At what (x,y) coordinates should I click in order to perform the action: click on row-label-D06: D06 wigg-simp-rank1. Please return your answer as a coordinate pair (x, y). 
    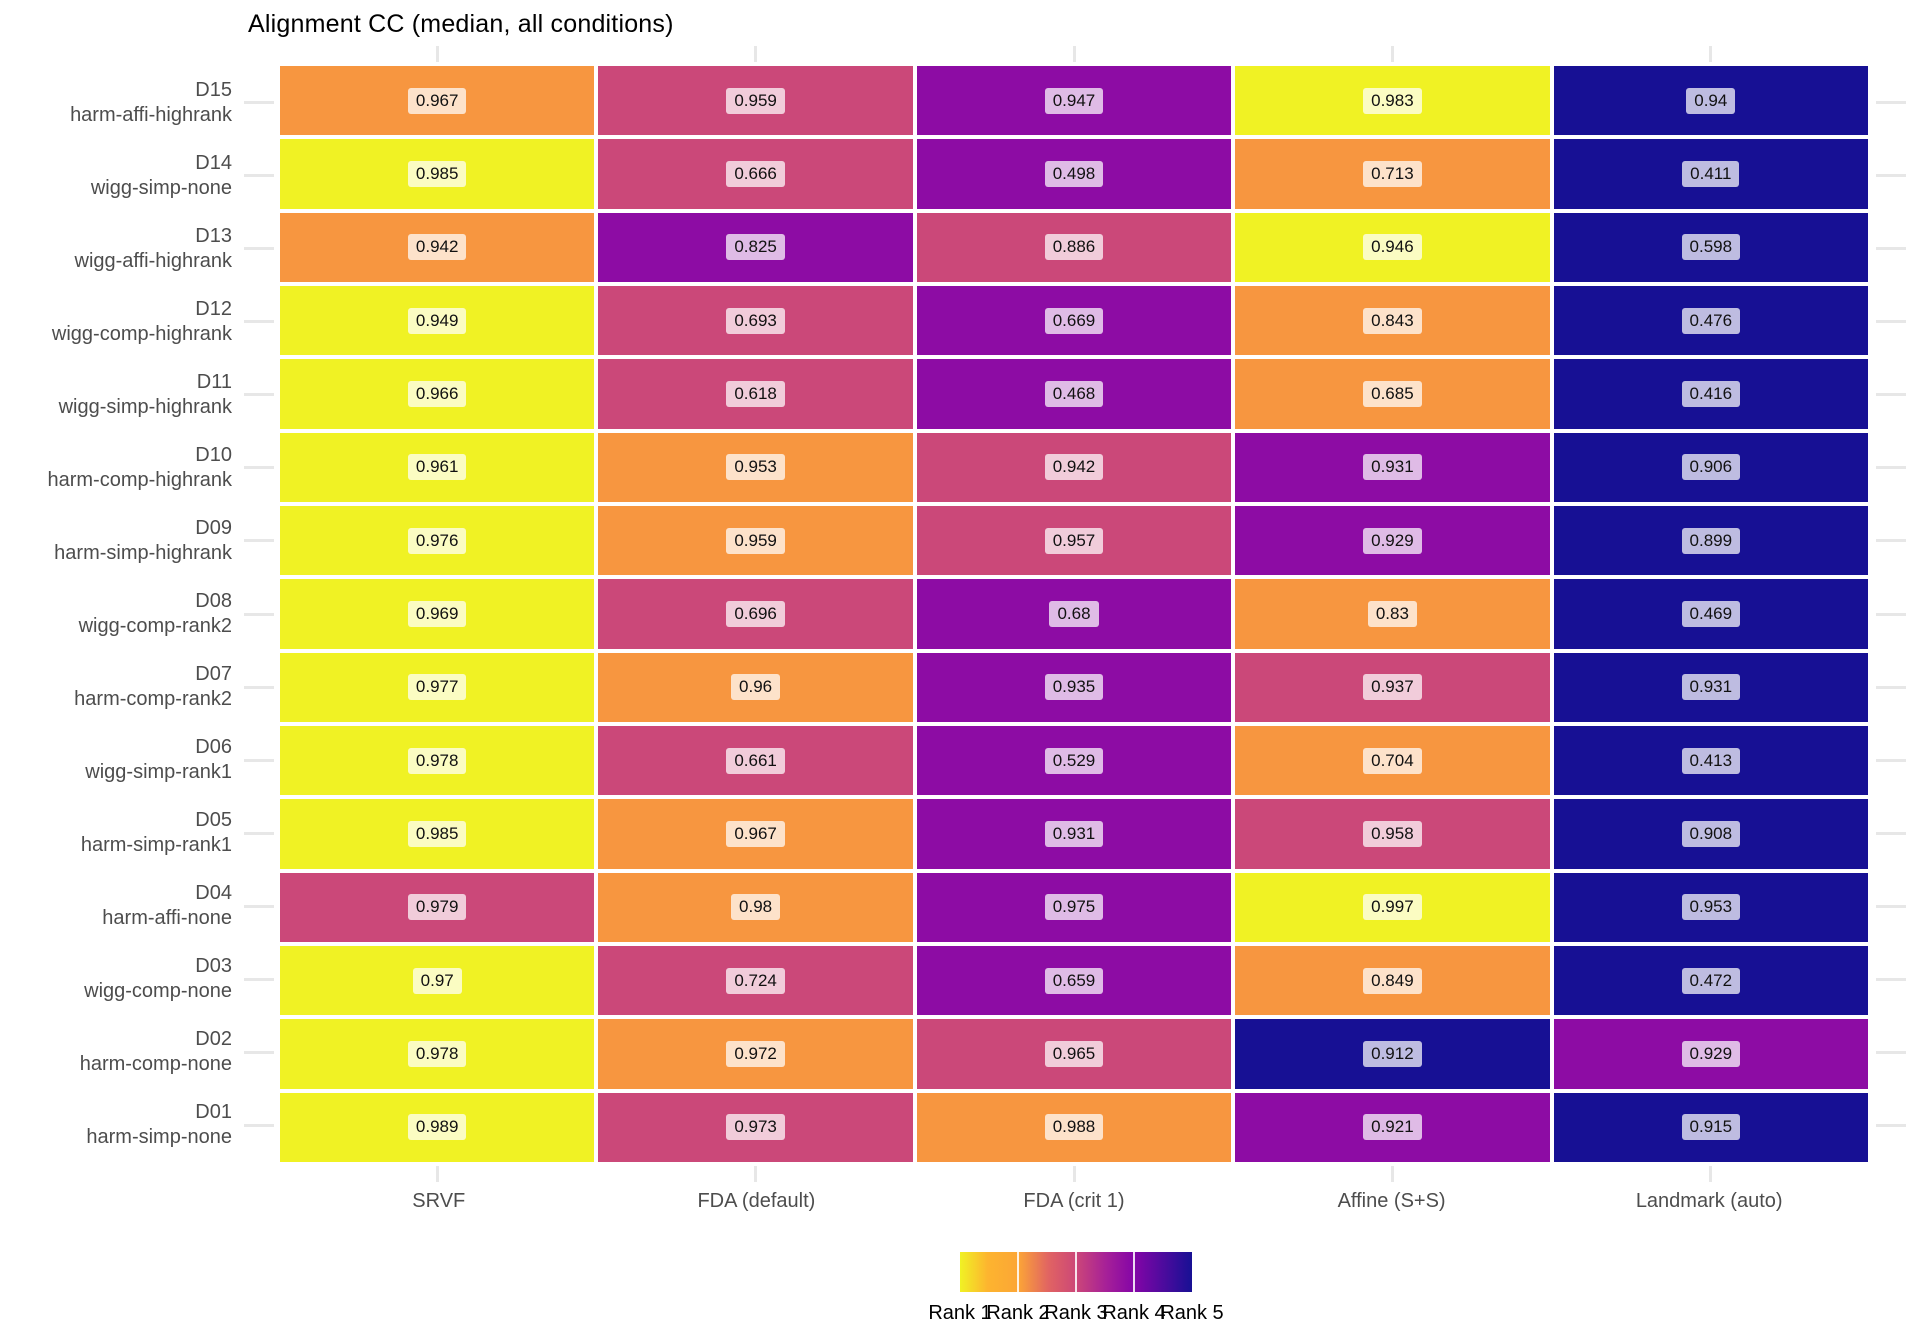
    Looking at the image, I should click on (116, 760).